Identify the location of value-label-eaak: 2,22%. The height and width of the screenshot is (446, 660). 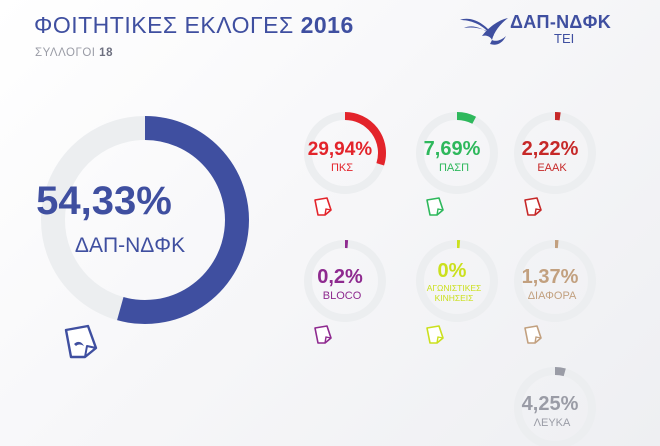
(550, 149).